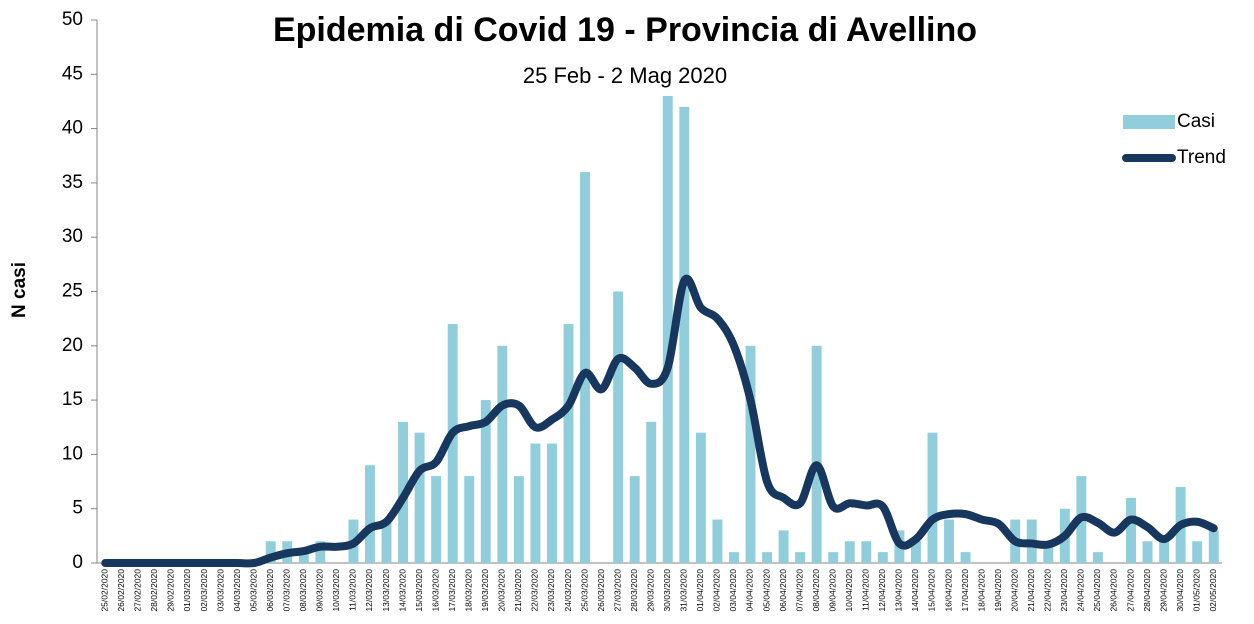  What do you see at coordinates (386, 590) in the screenshot?
I see `x-tick-label: 13/03/2020` at bounding box center [386, 590].